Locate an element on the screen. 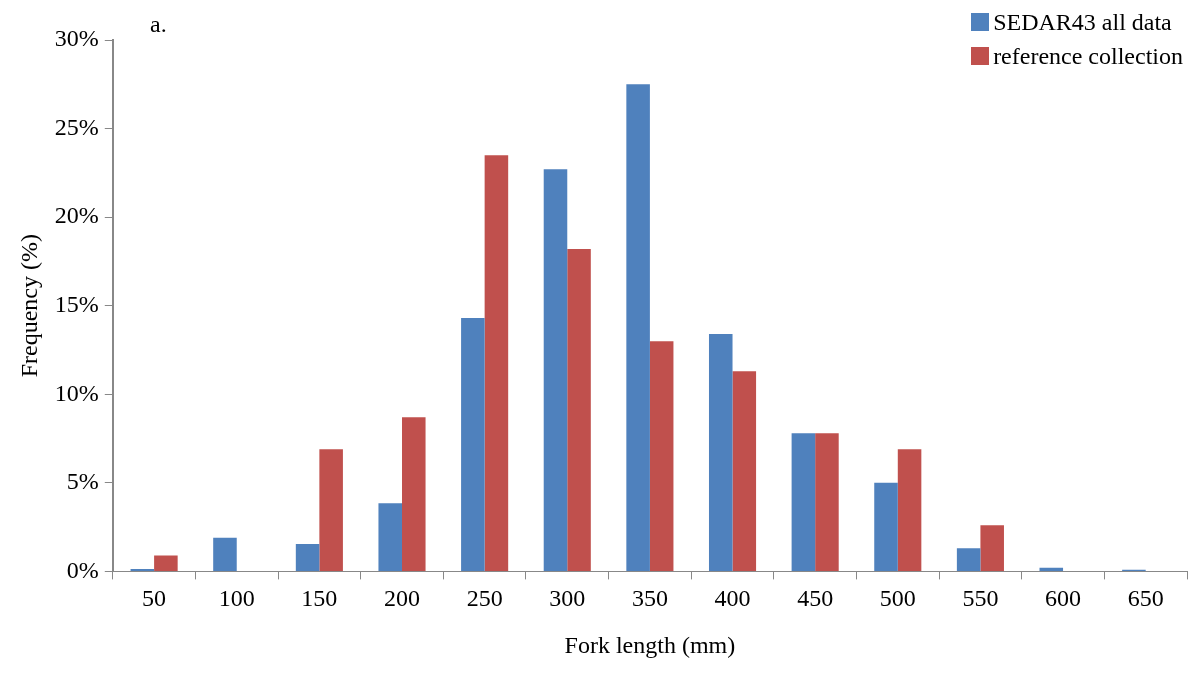 The width and height of the screenshot is (1199, 677). x-tick-label: 600 is located at coordinates (1063, 598).